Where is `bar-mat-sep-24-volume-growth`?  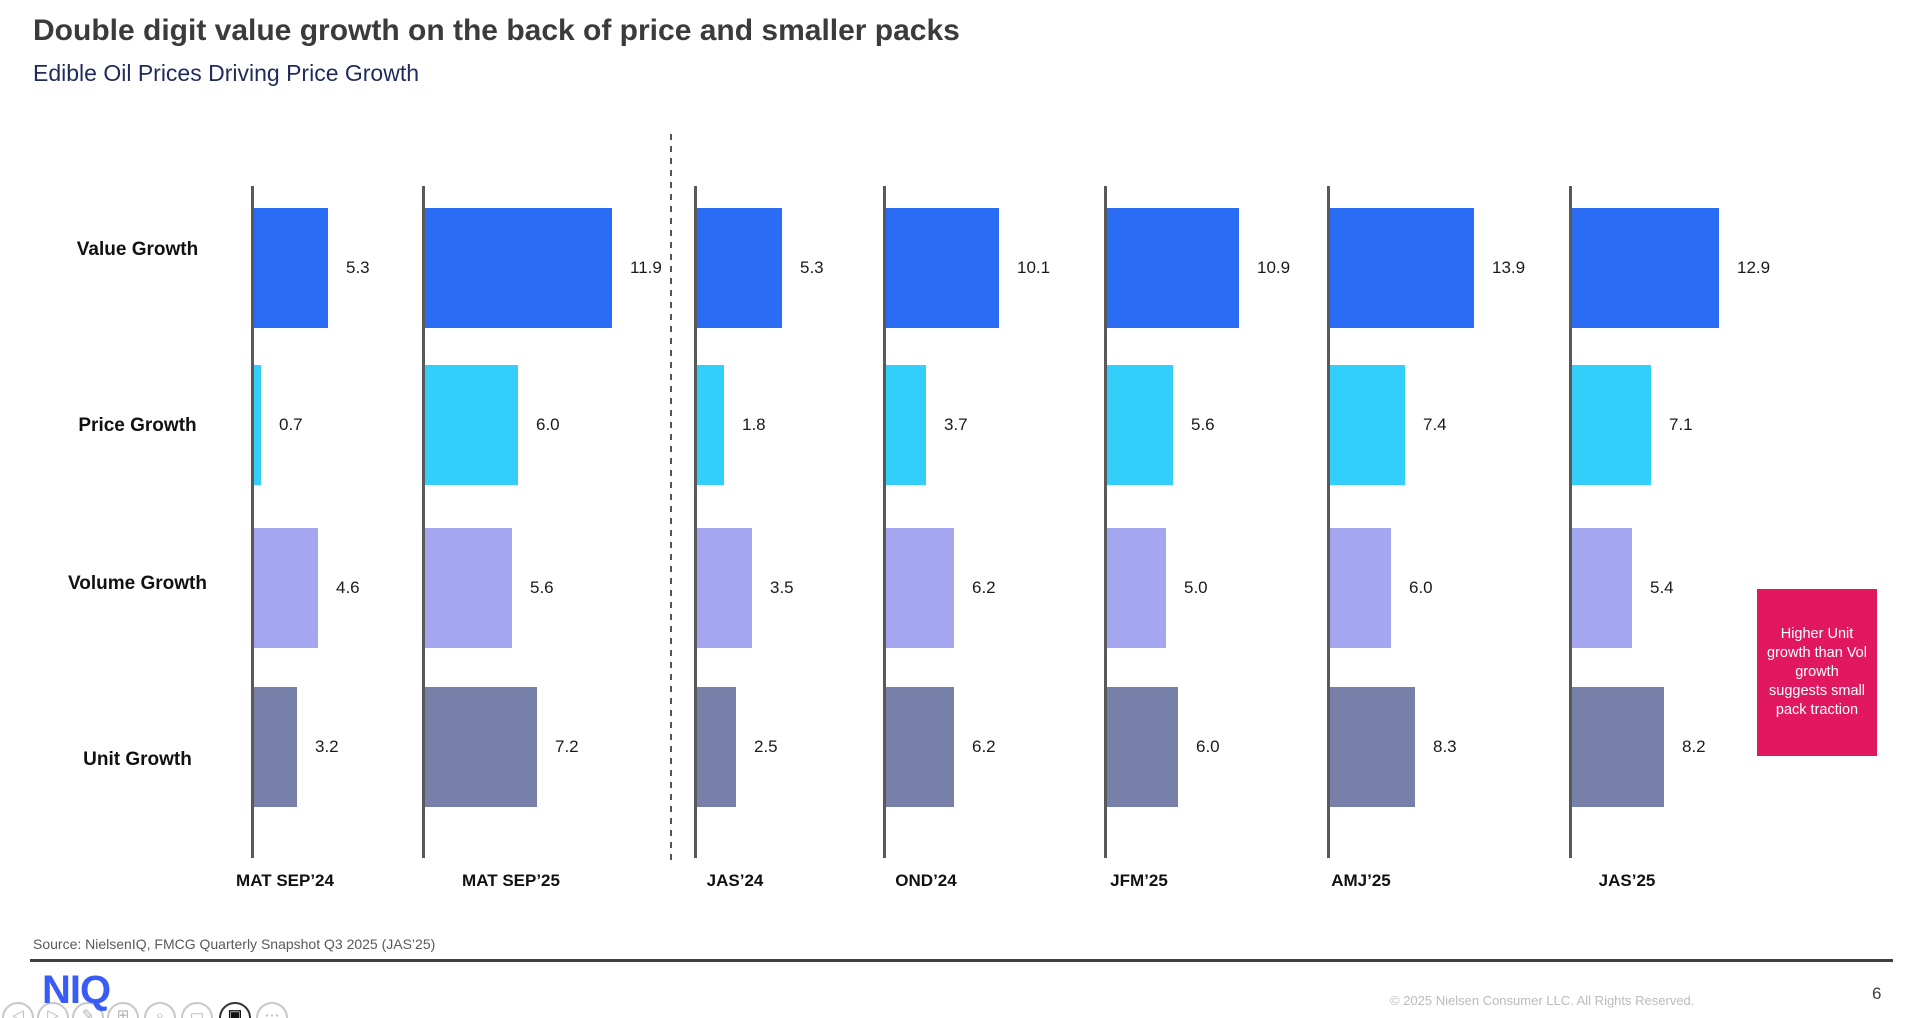 bar-mat-sep-24-volume-growth is located at coordinates (284, 588).